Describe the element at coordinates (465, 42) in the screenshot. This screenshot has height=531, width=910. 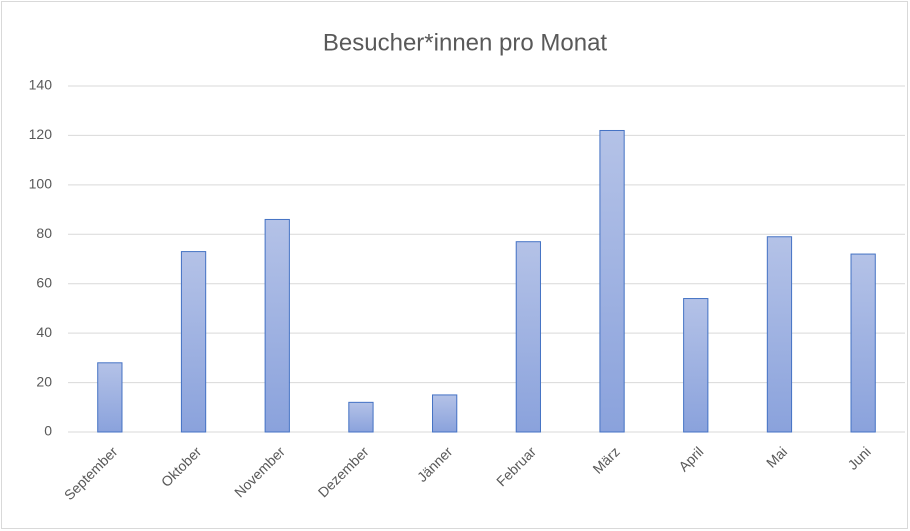
I see `chart-title: Besucher*innen pro Monat` at that location.